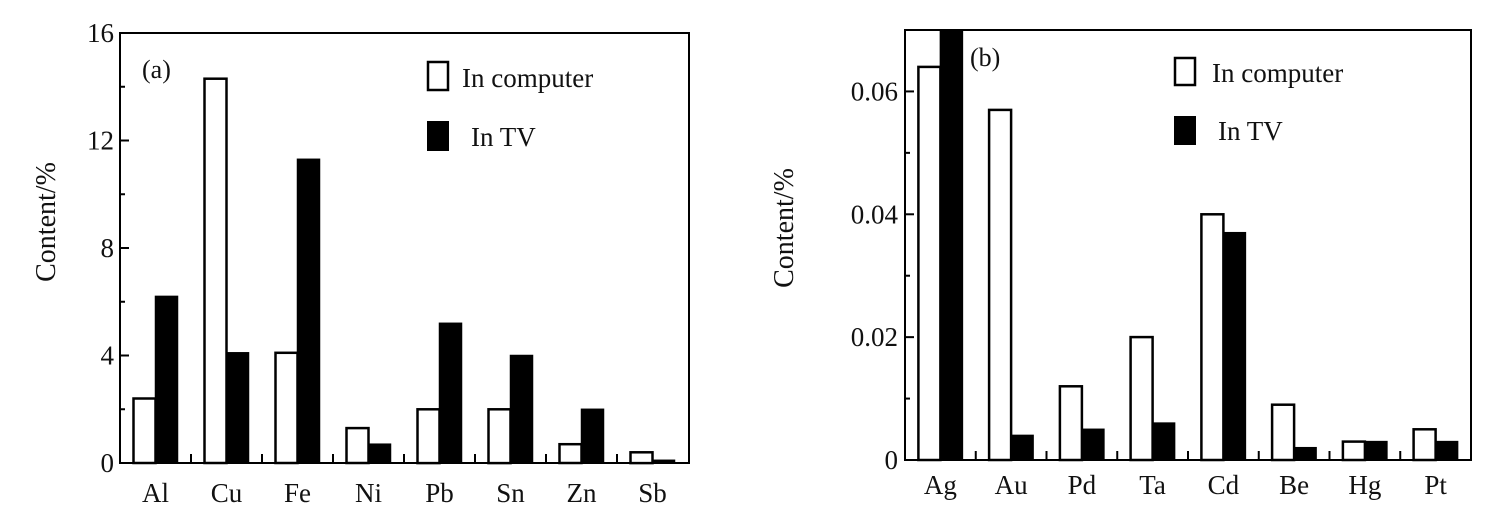  I want to click on x-category-label: Cu, so click(227, 493).